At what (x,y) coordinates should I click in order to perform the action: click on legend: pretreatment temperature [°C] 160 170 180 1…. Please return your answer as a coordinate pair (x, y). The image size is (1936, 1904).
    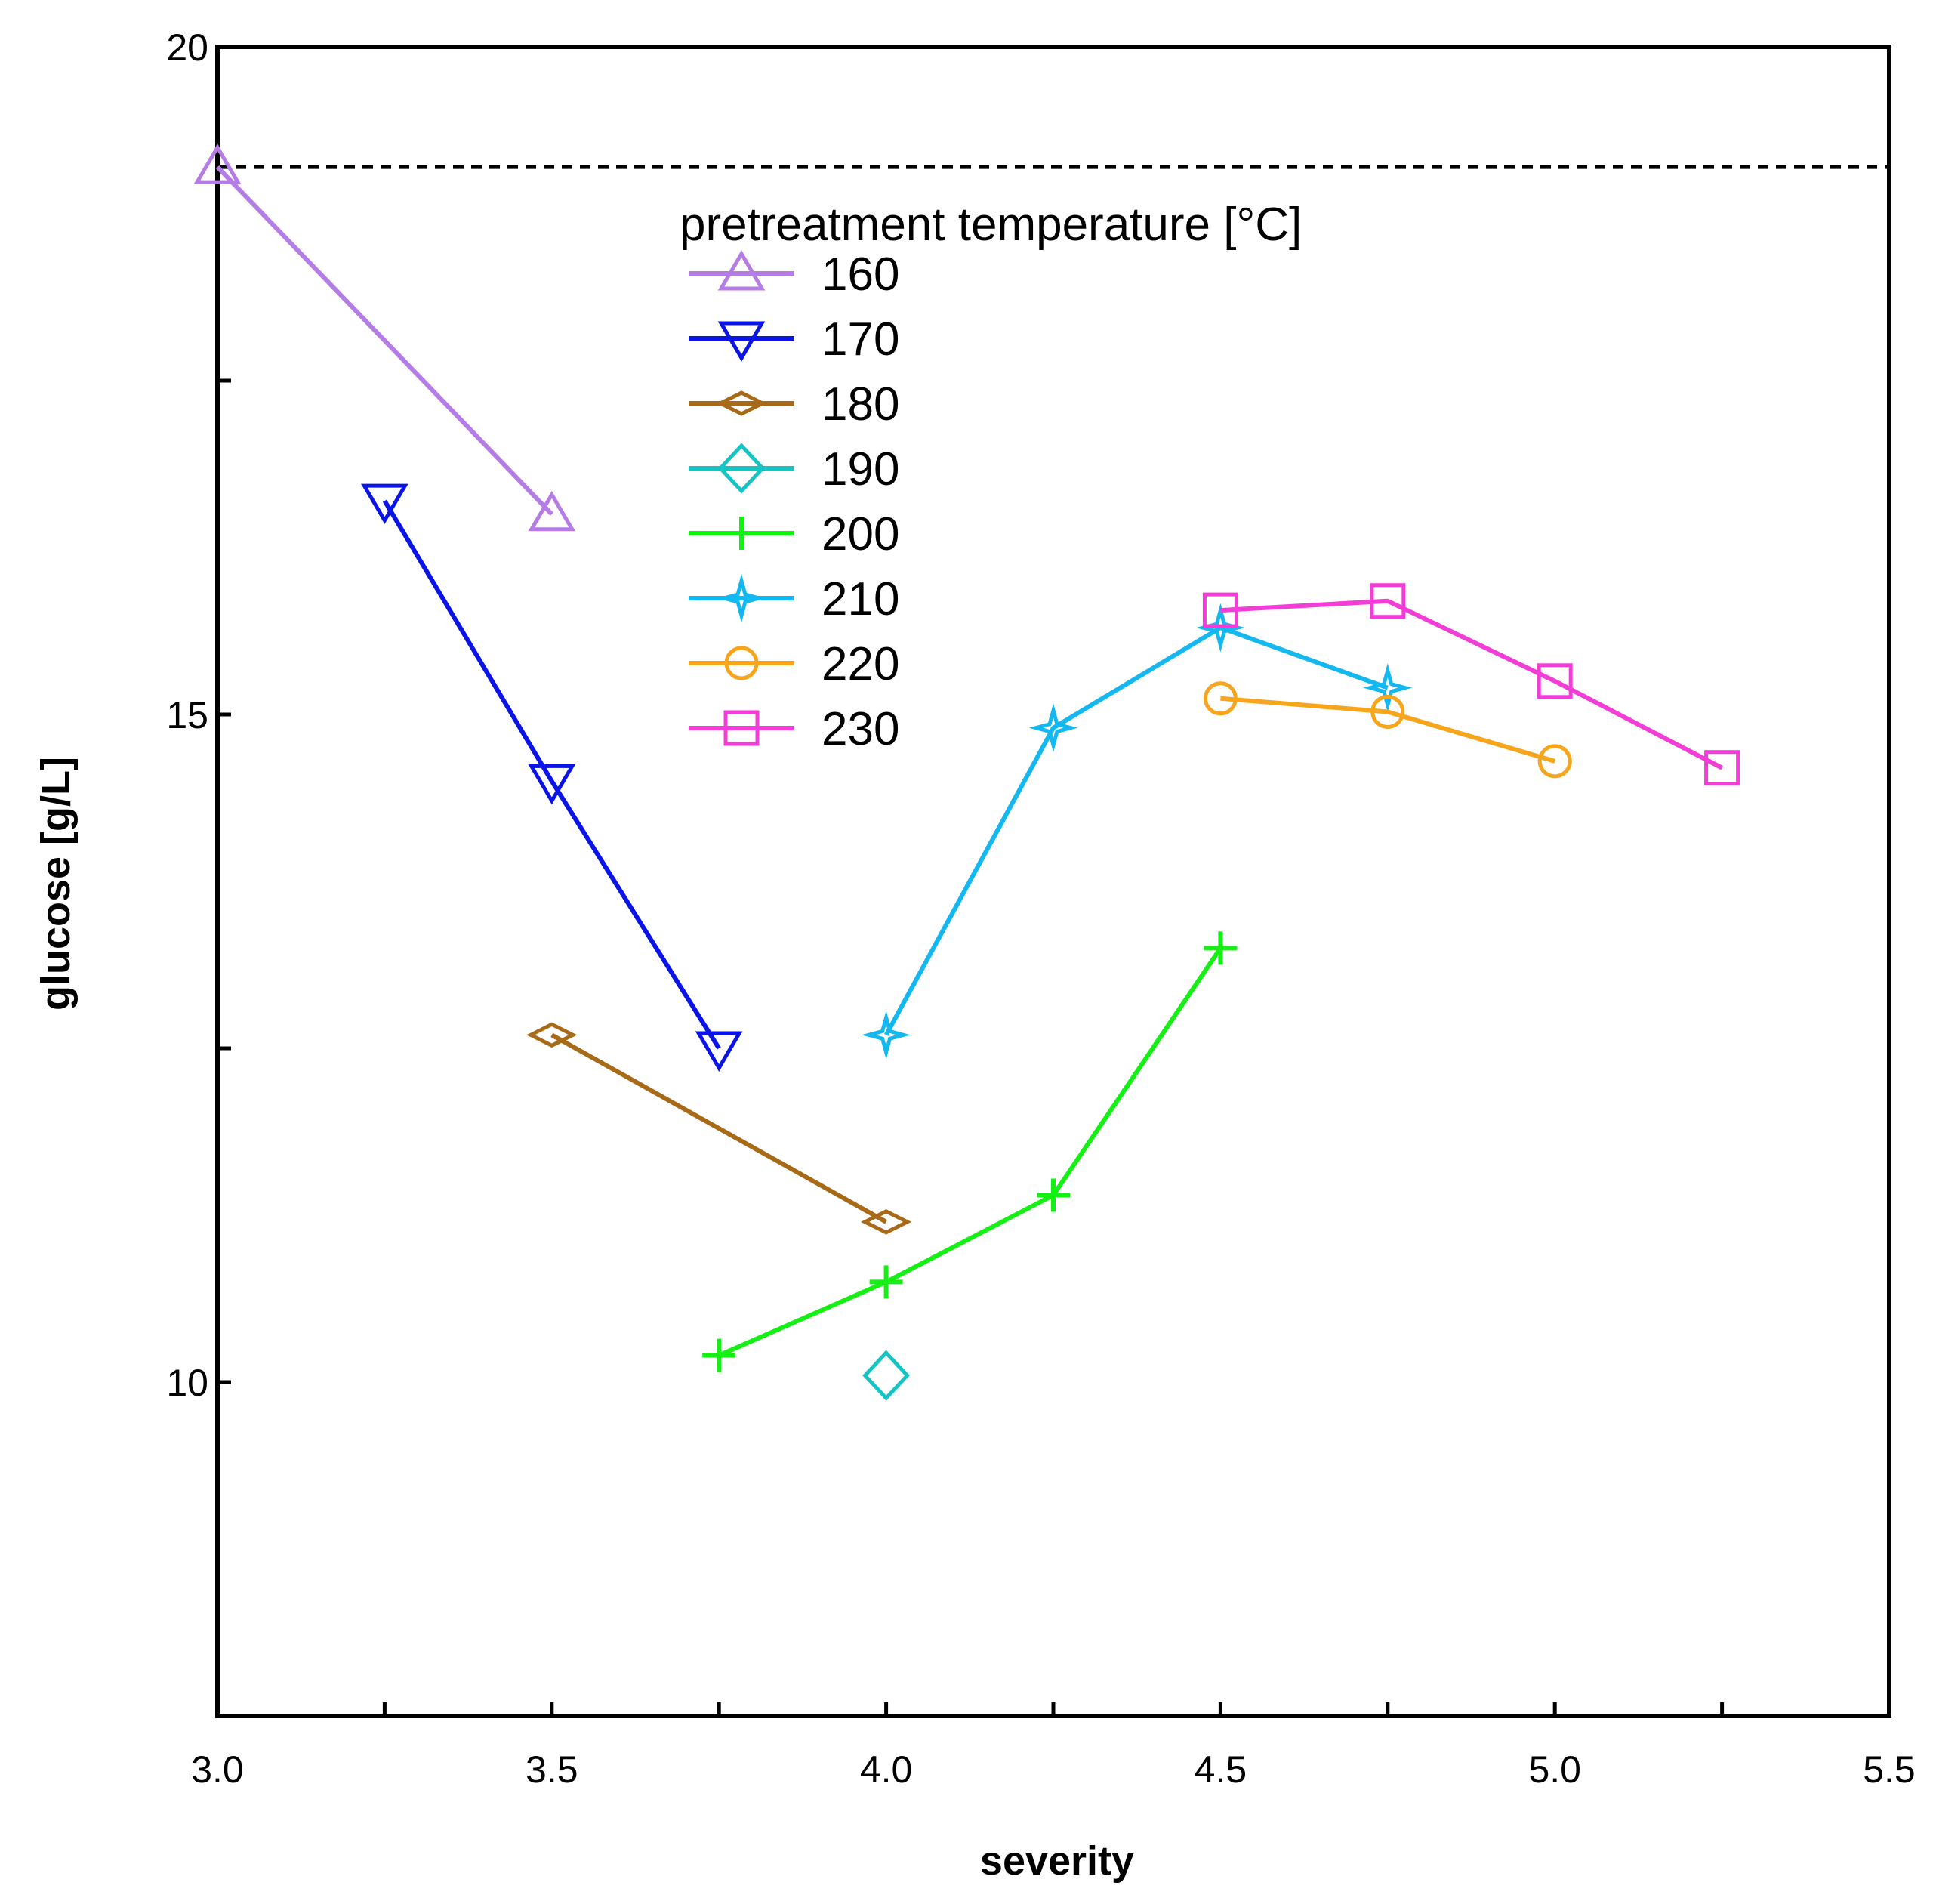
    Looking at the image, I should click on (991, 477).